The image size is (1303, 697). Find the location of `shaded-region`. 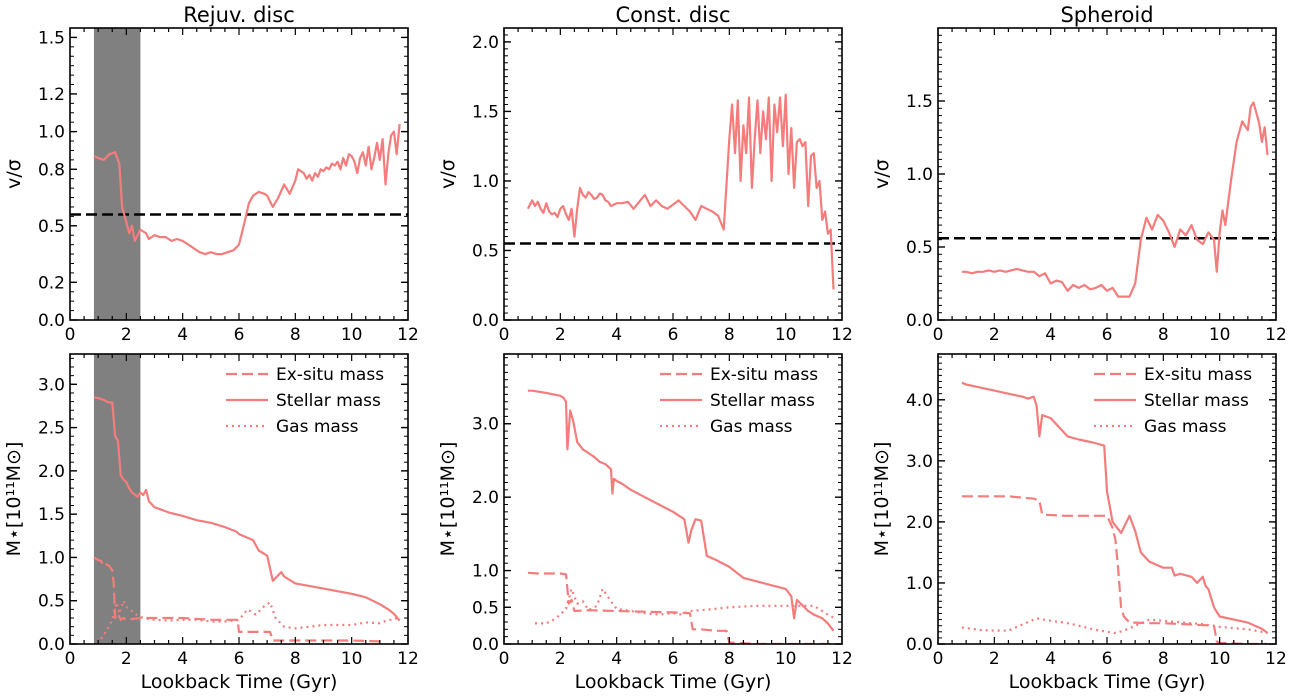

shaded-region is located at coordinates (117, 499).